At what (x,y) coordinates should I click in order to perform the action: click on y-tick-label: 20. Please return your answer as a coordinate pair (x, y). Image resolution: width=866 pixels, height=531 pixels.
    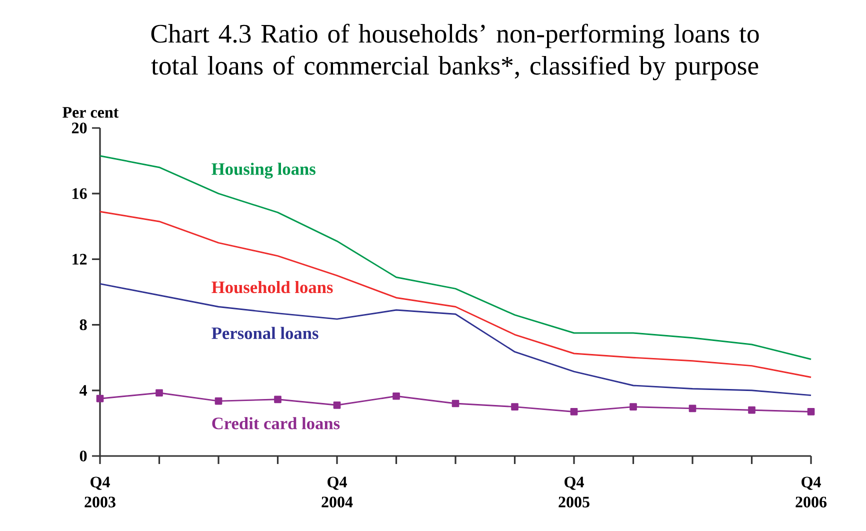
    Looking at the image, I should click on (79, 128).